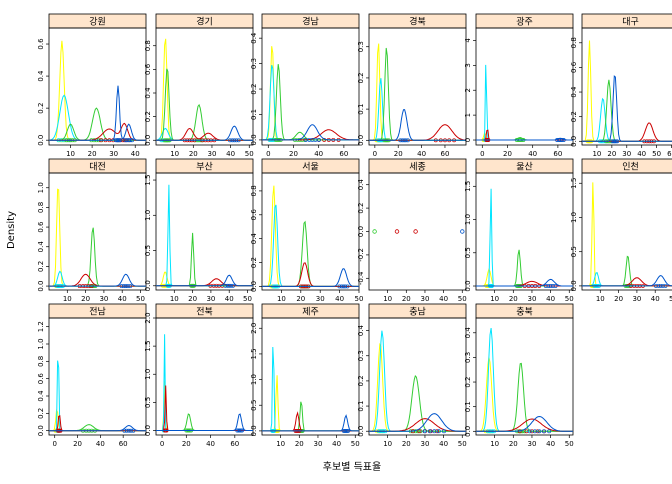 The height and width of the screenshot is (484, 672). Describe the element at coordinates (524, 167) in the screenshot. I see `panel-strip-label: 울산` at that location.